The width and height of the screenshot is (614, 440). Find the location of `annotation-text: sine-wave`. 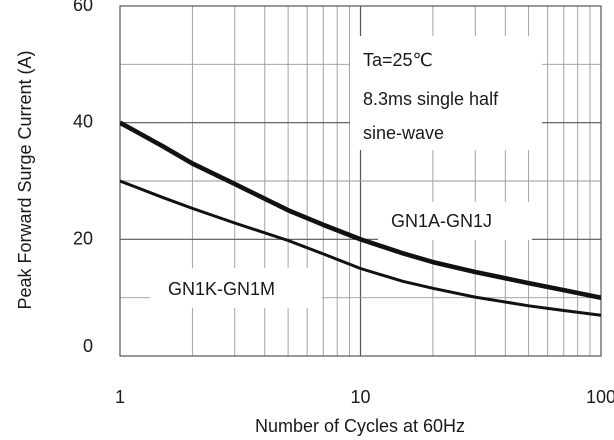

annotation-text: sine-wave is located at coordinates (403, 133).